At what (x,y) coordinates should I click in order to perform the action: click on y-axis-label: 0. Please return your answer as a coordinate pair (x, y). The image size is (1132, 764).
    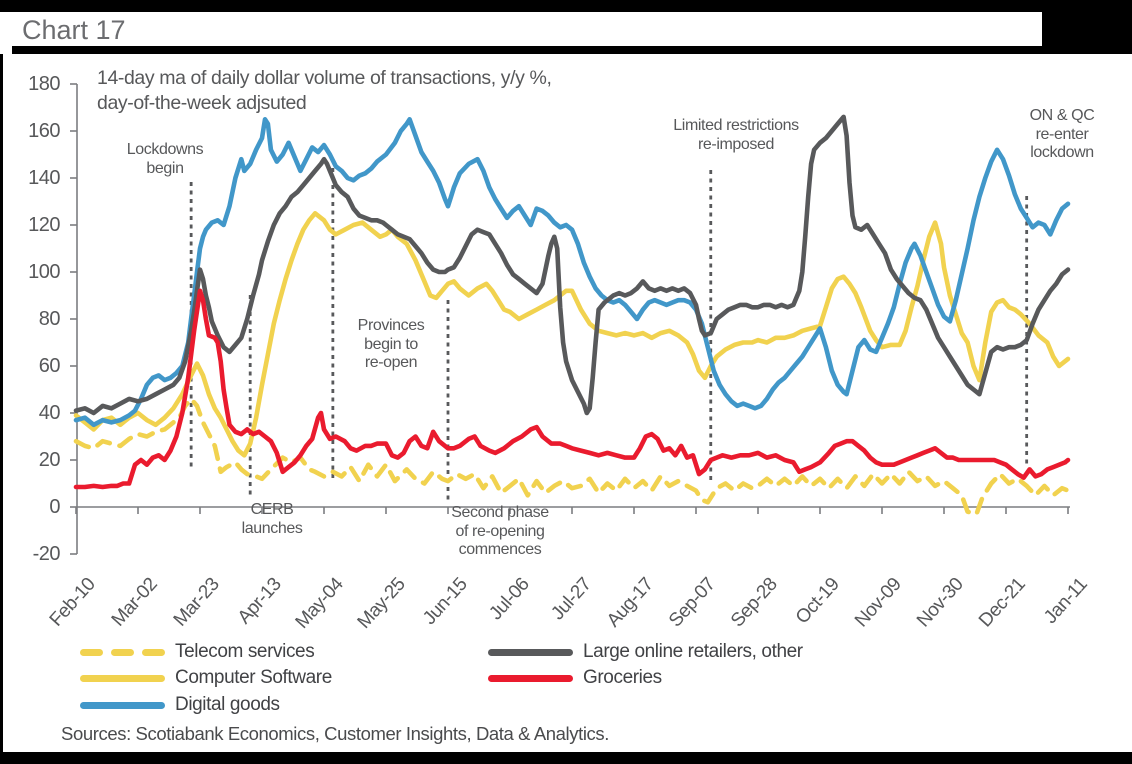
    Looking at the image, I should click on (54, 507).